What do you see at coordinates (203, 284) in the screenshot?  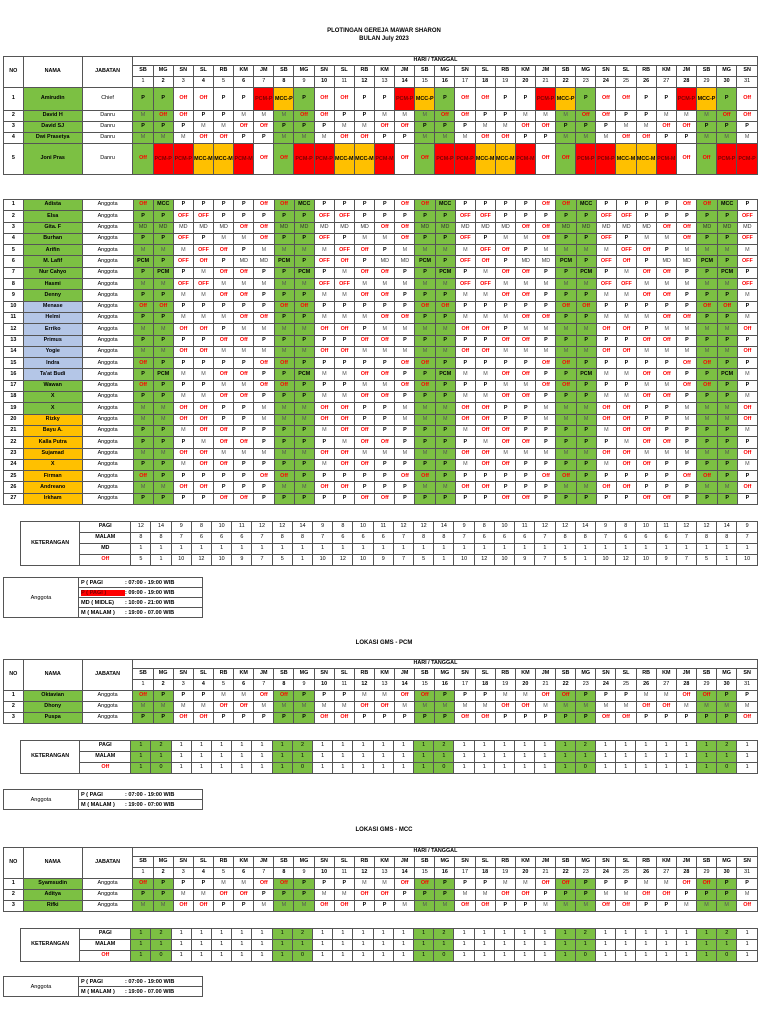 I see `shift-cell: OFF` at bounding box center [203, 284].